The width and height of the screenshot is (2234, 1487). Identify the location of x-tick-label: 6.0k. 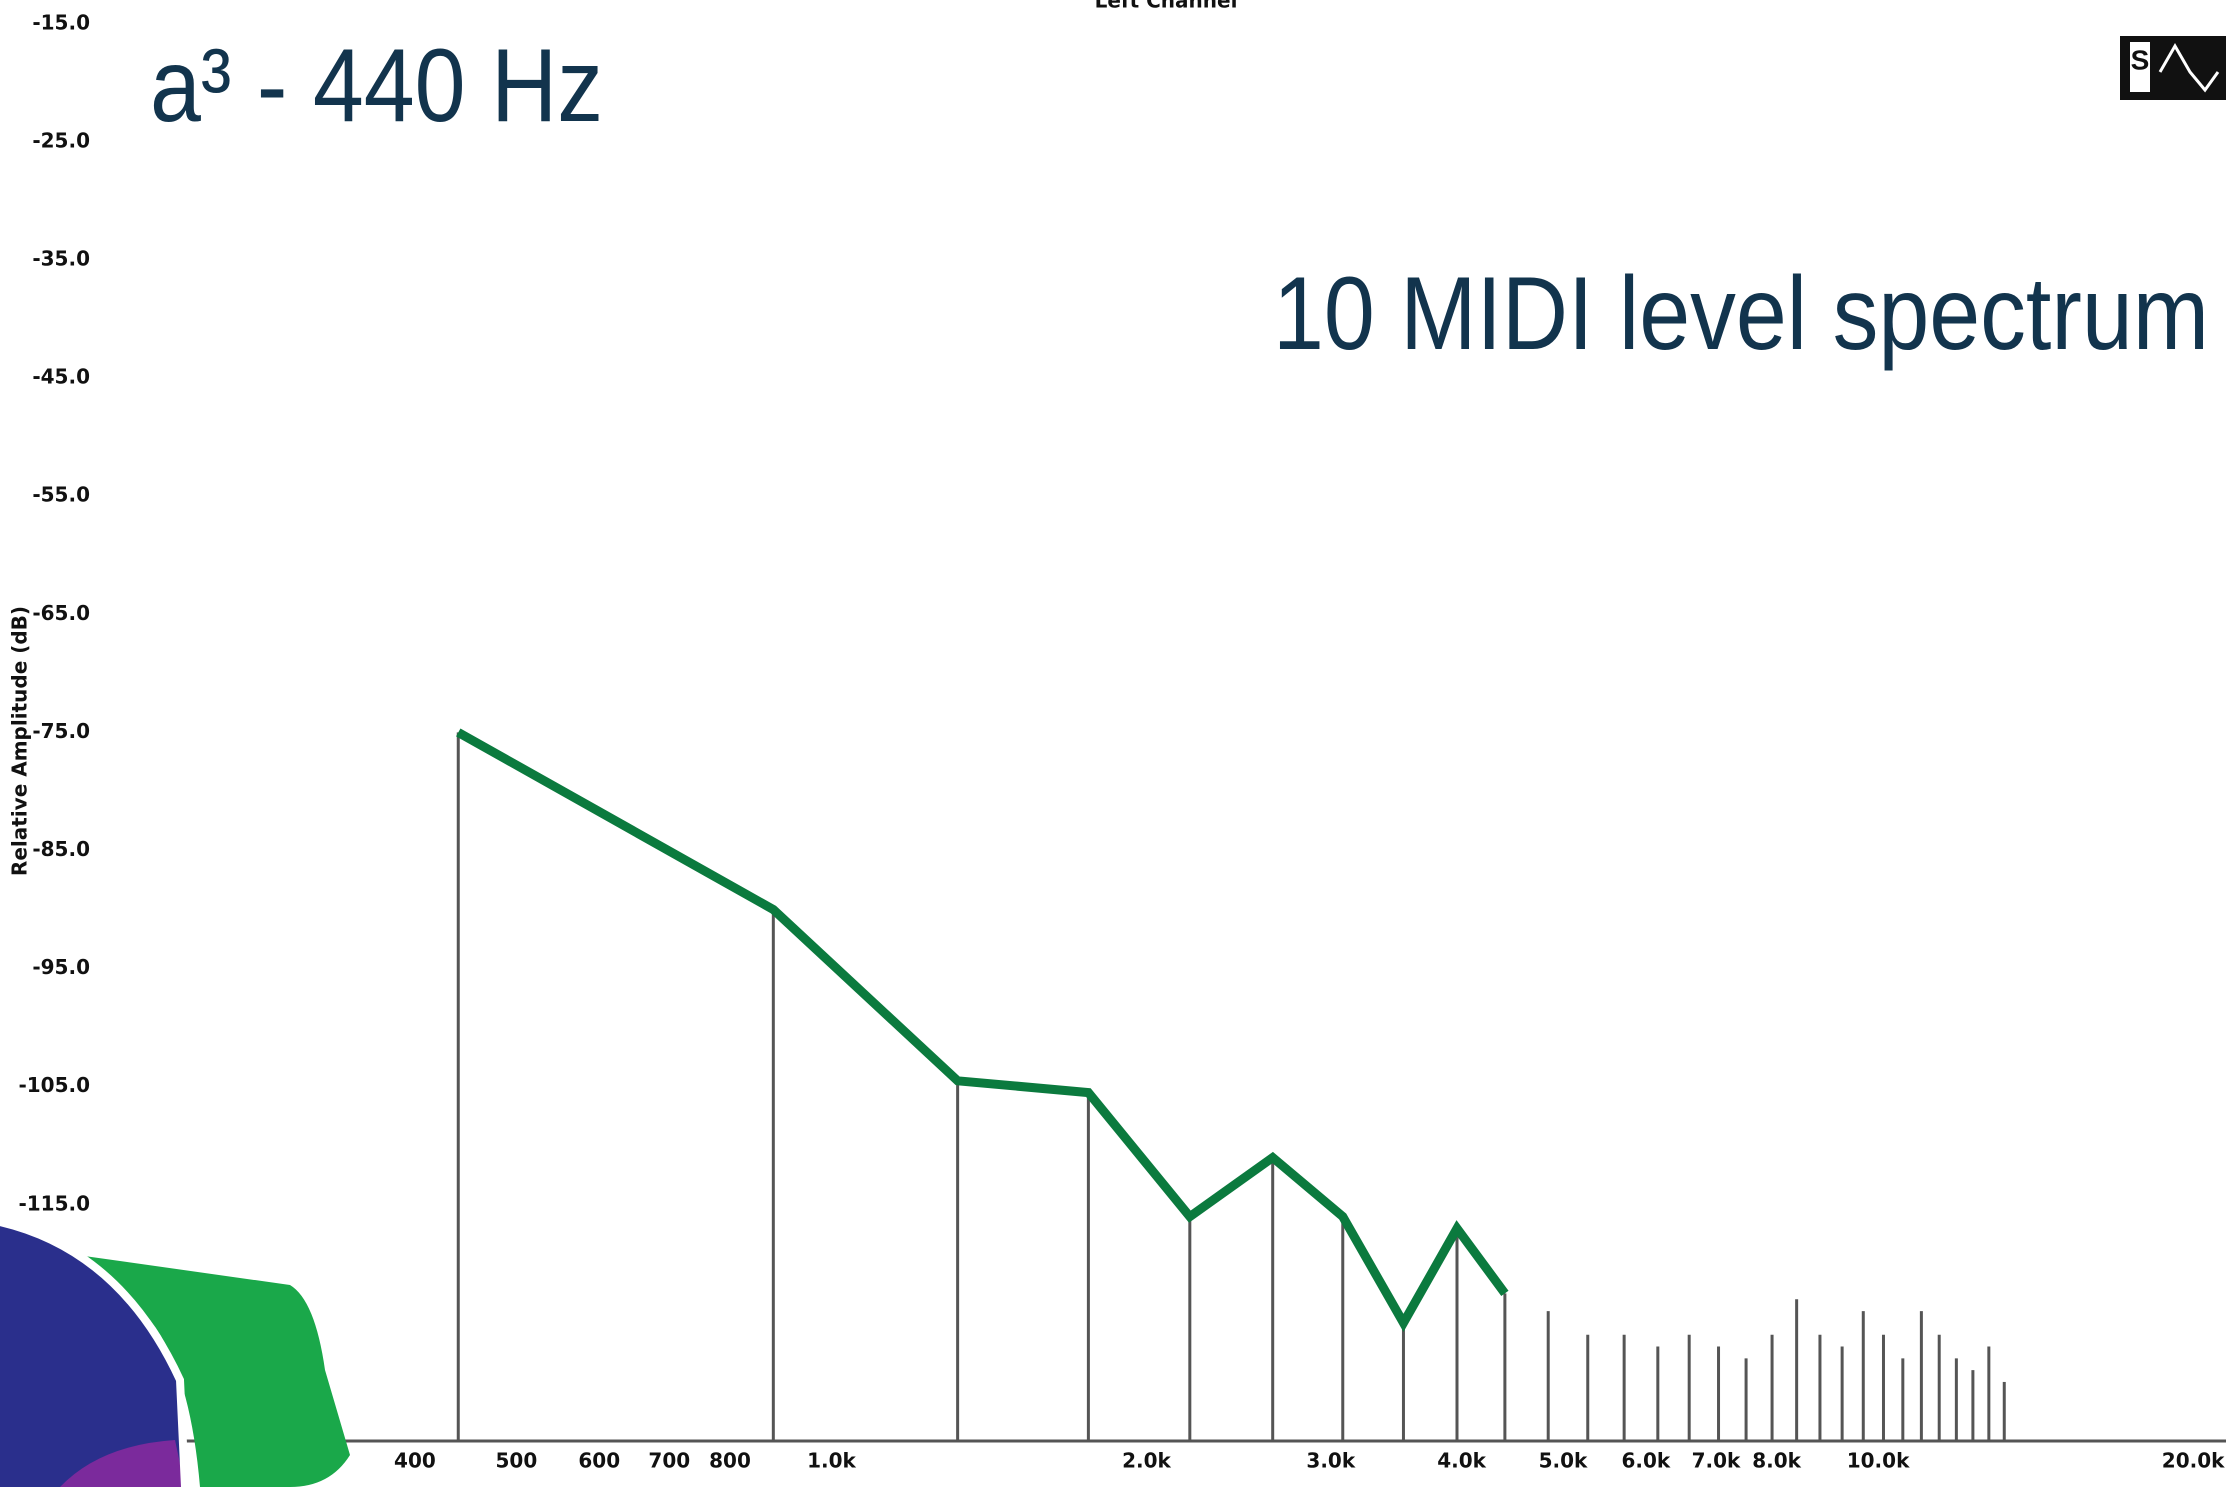
(1646, 1461).